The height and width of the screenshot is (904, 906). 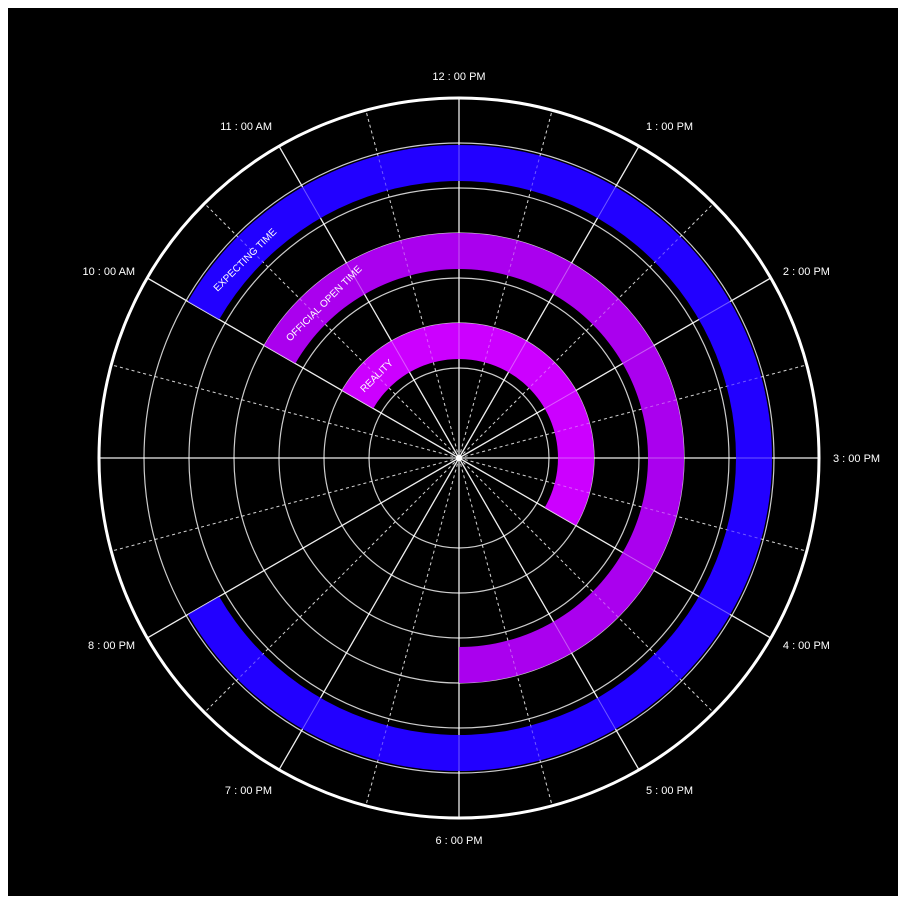 What do you see at coordinates (109, 272) in the screenshot?
I see `hour-label: 10 : 00 AM` at bounding box center [109, 272].